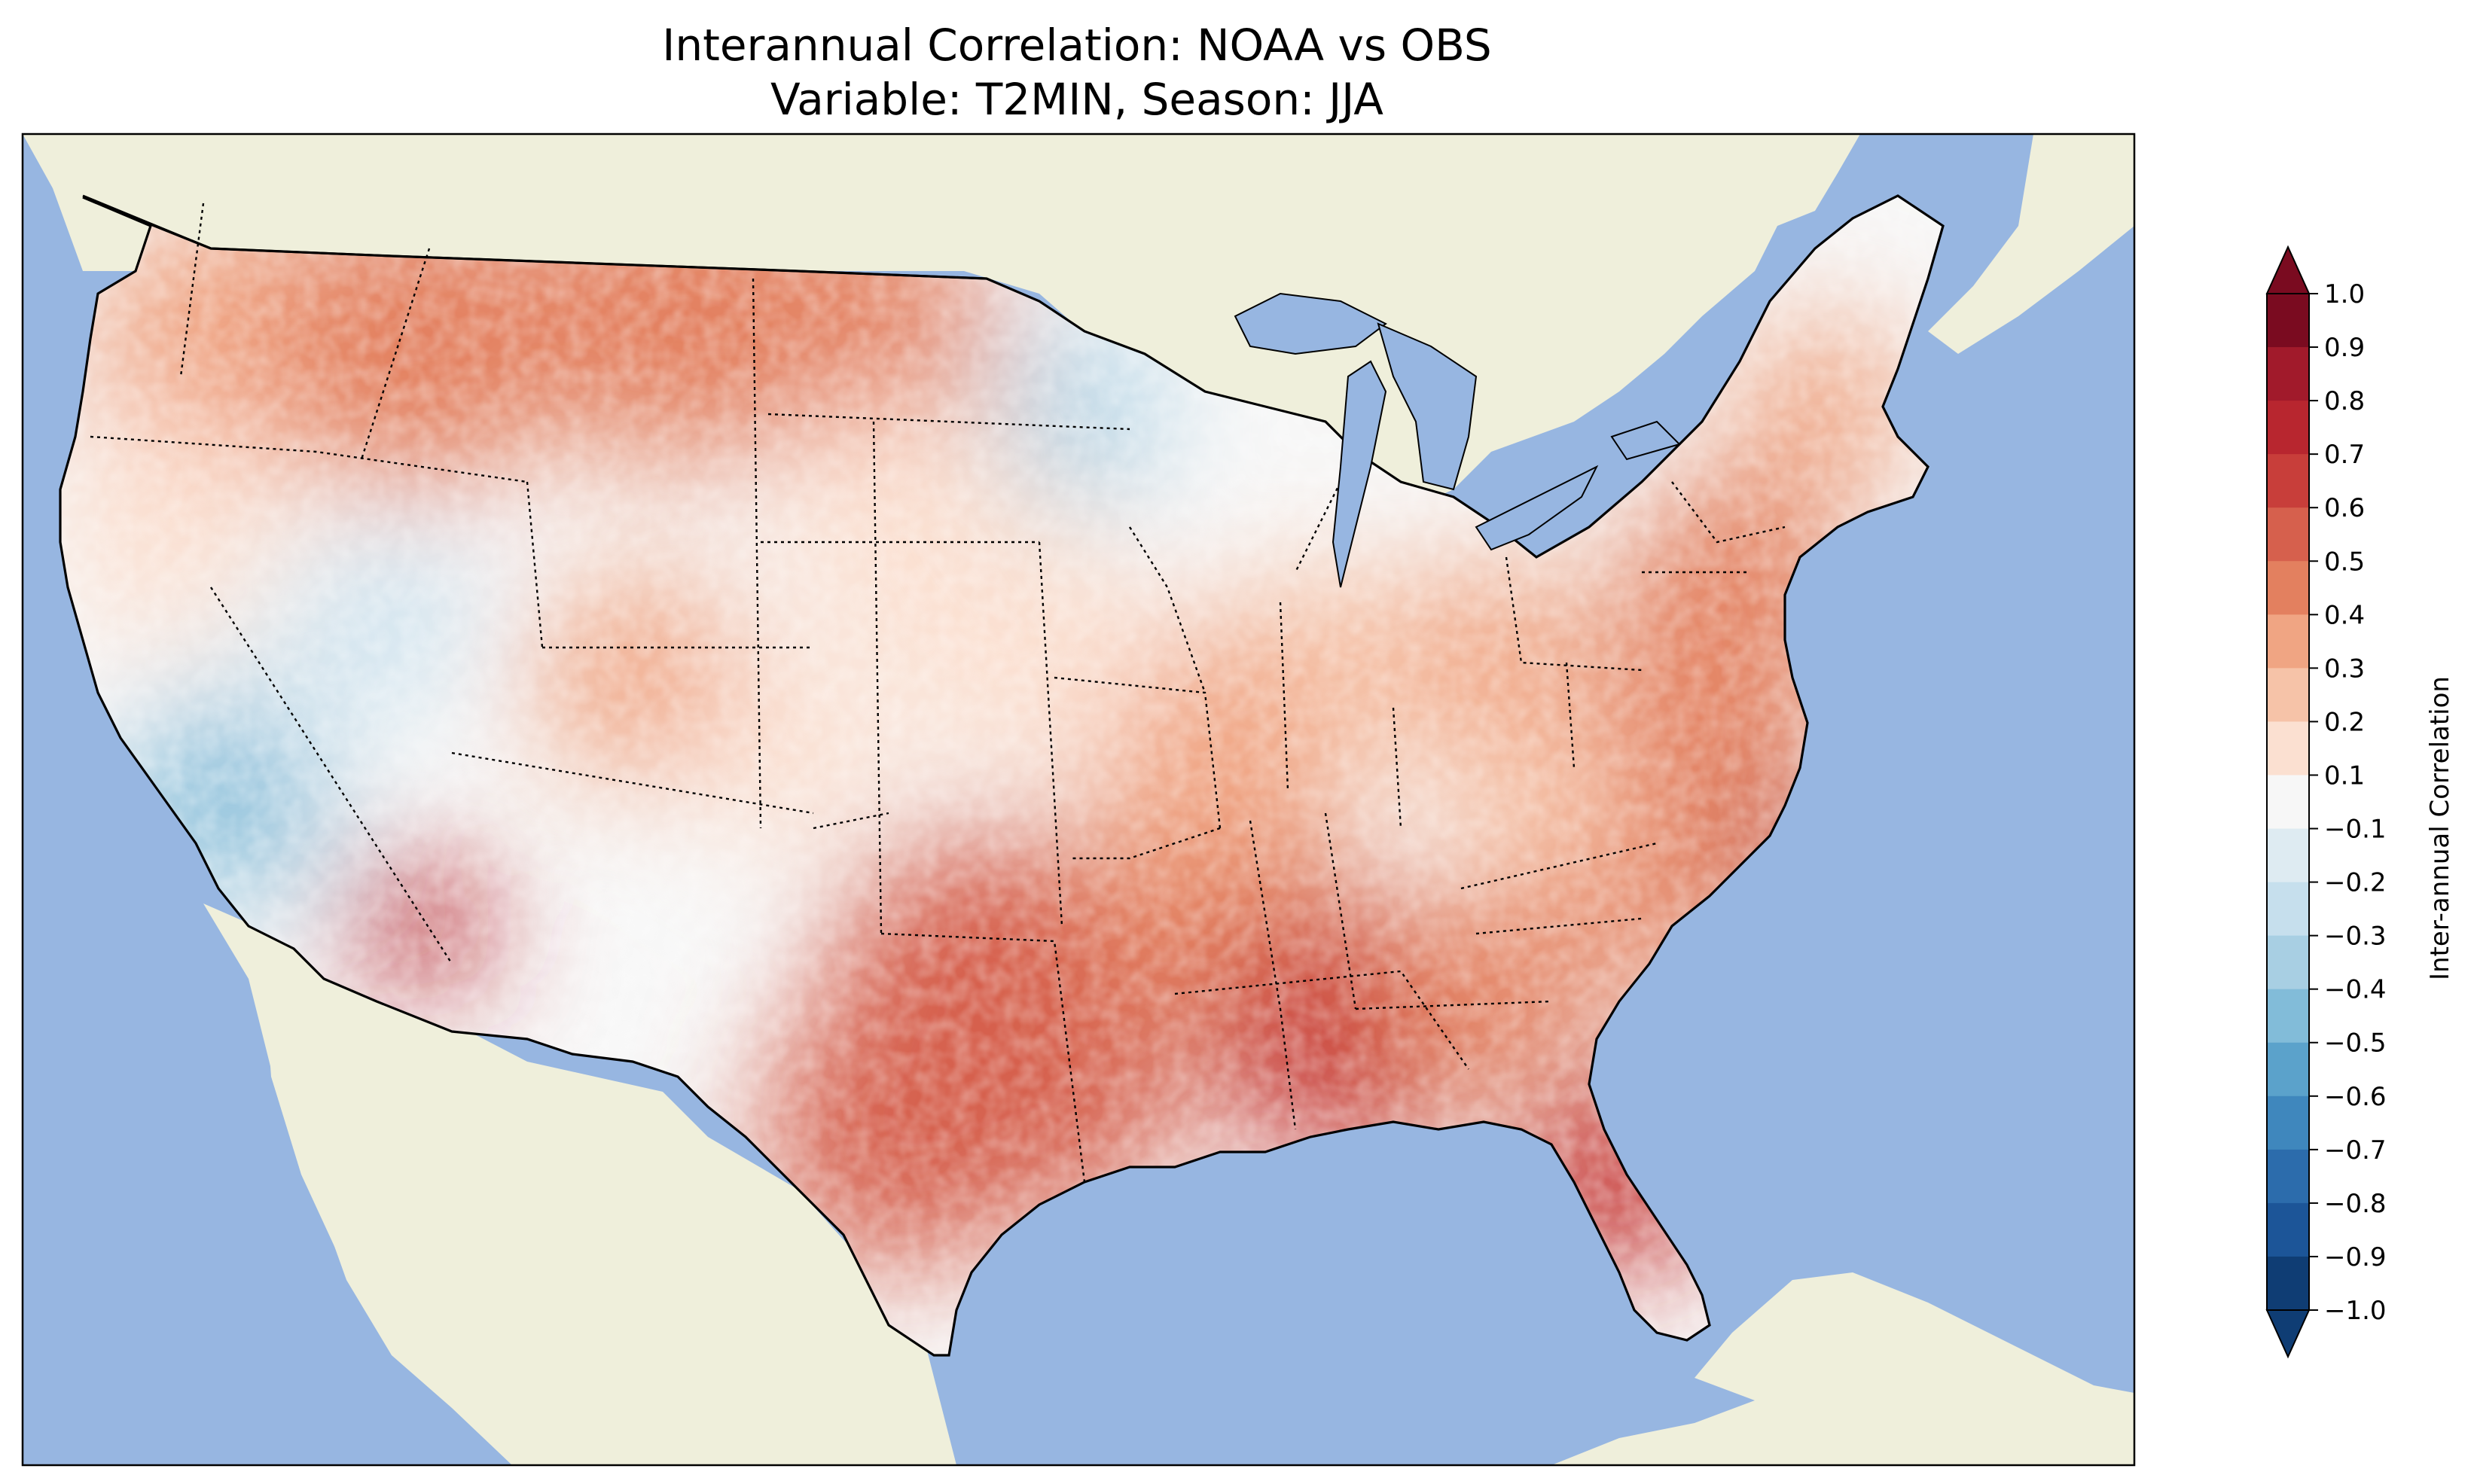  I want to click on great-lakes, so click(1457, 440).